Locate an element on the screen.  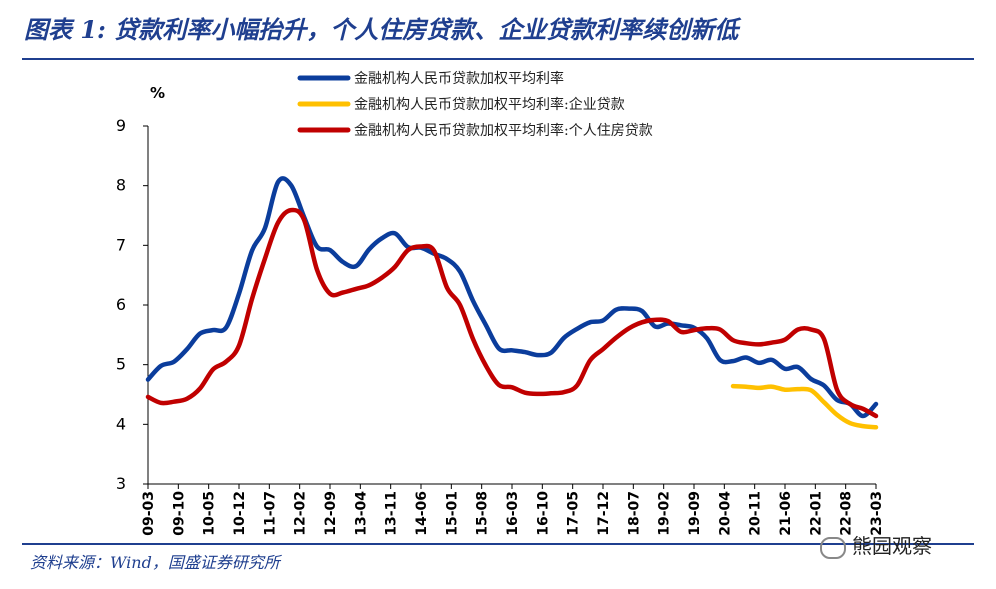
x-tick-label: 20-04 is located at coordinates (725, 513).